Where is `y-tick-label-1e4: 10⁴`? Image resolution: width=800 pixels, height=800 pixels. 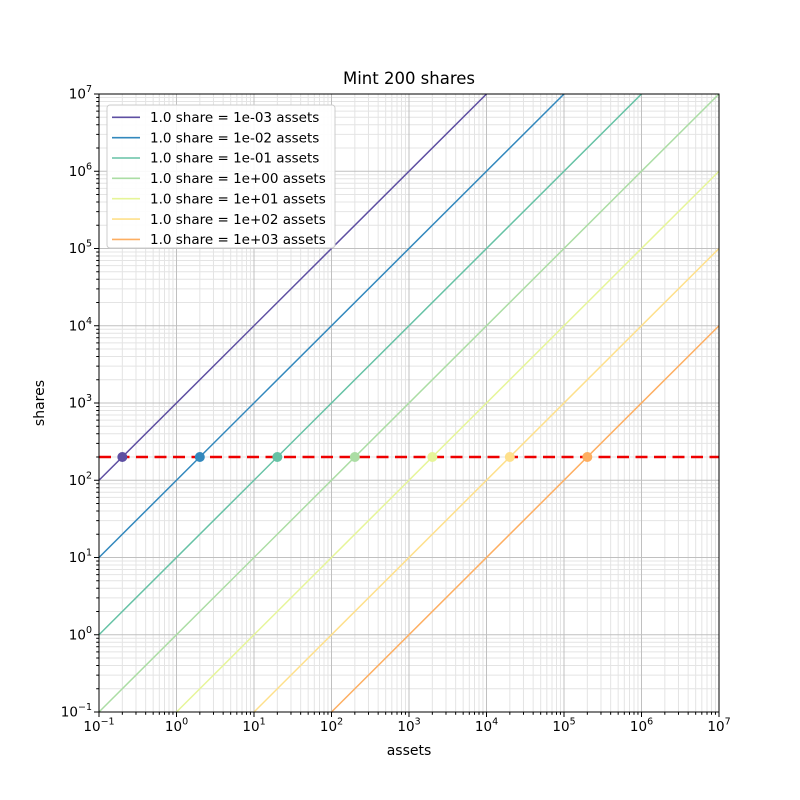 y-tick-label-1e4: 10⁴ is located at coordinates (80, 325).